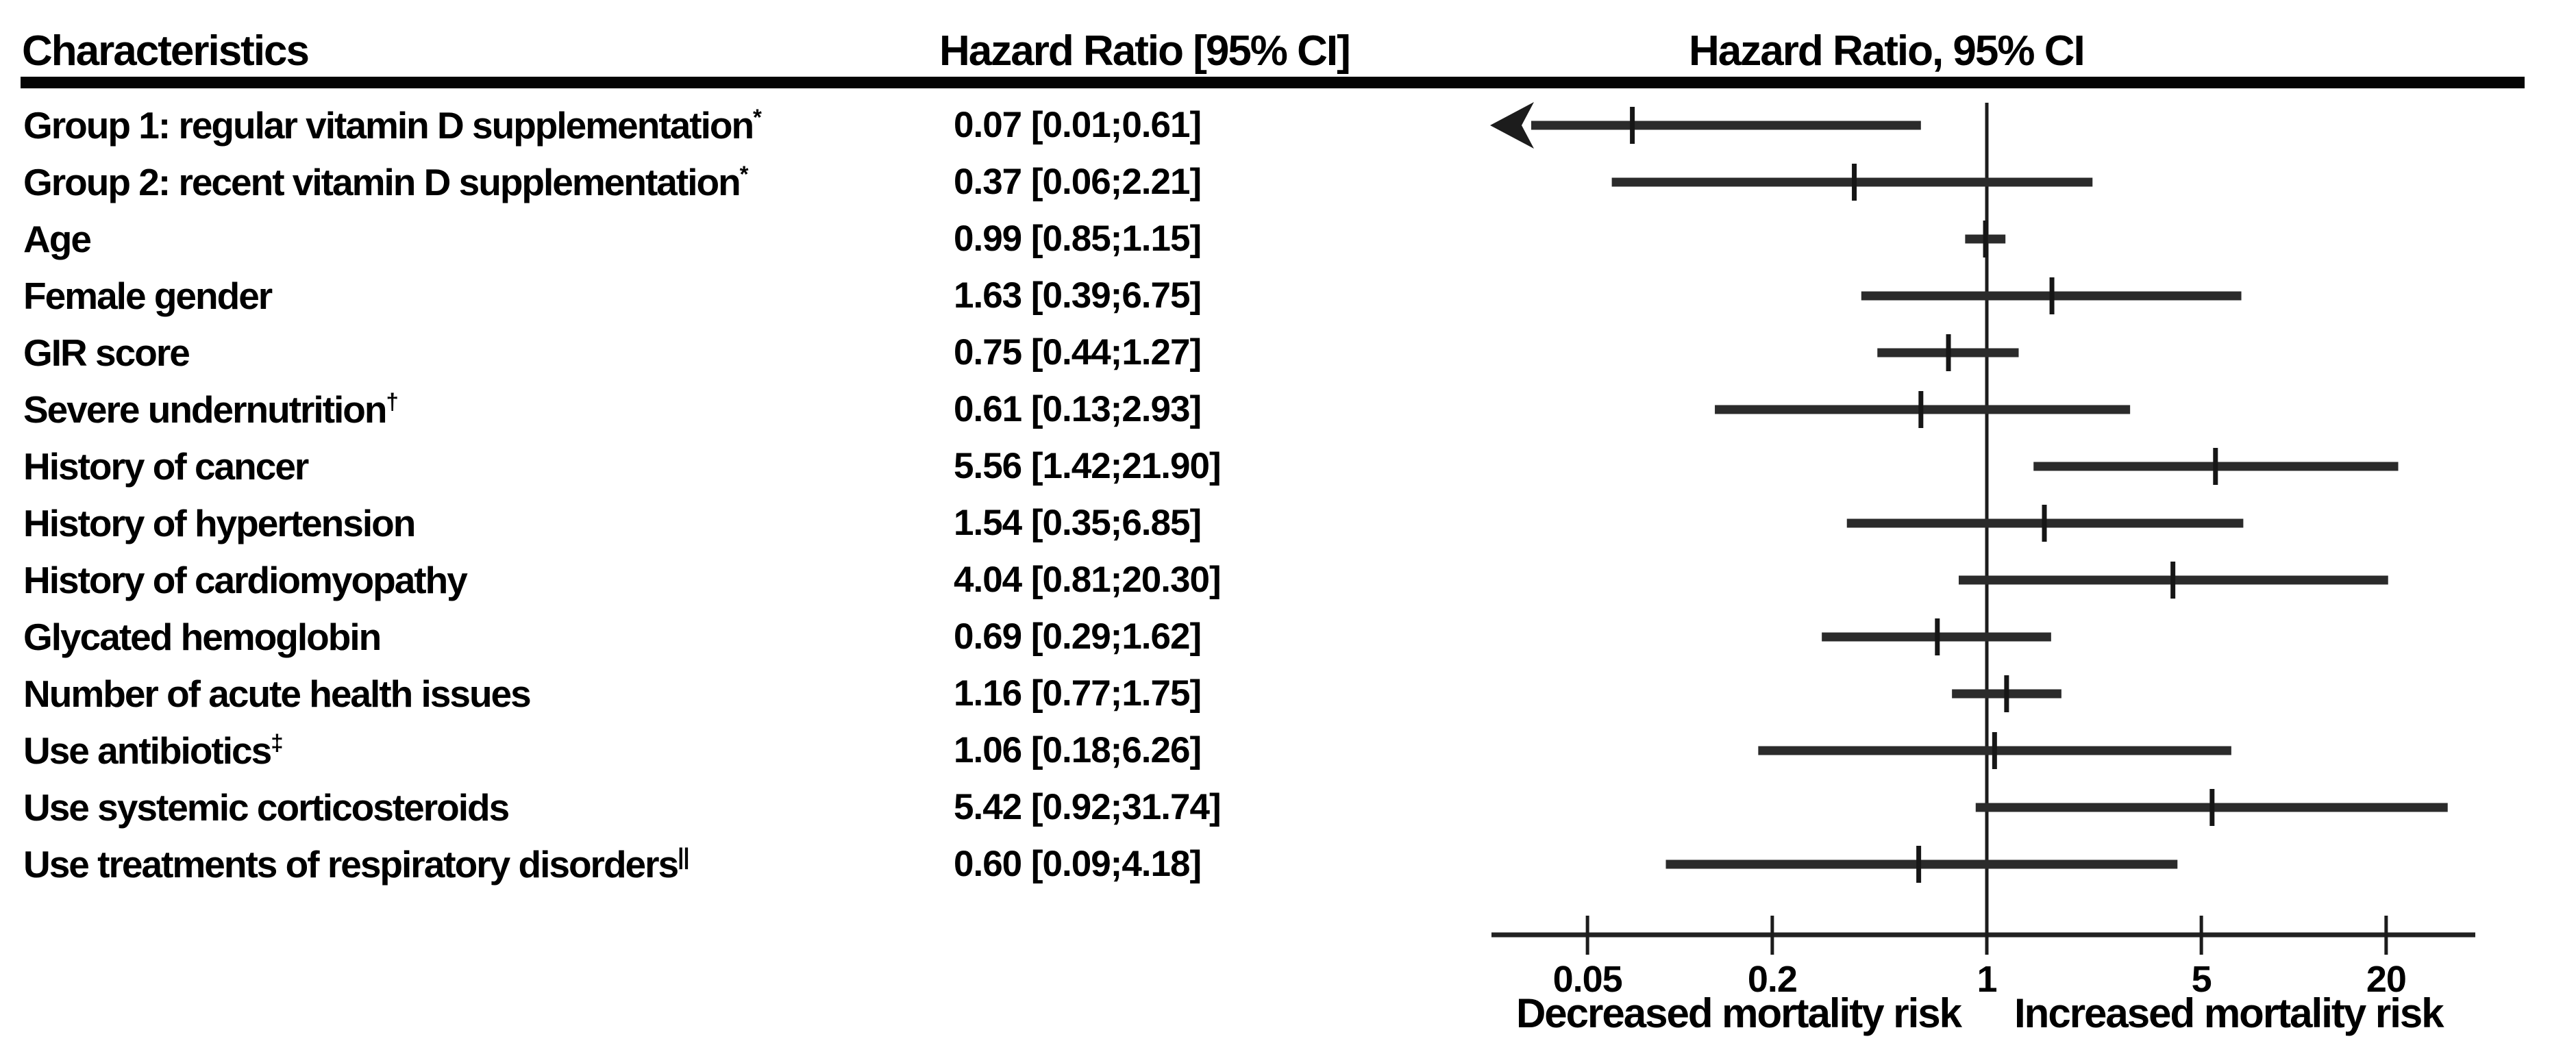 The image size is (2576, 1054). Describe the element at coordinates (1088, 466) in the screenshot. I see `row-hr-ci-value: 5.56 [1.42;21.90]` at that location.